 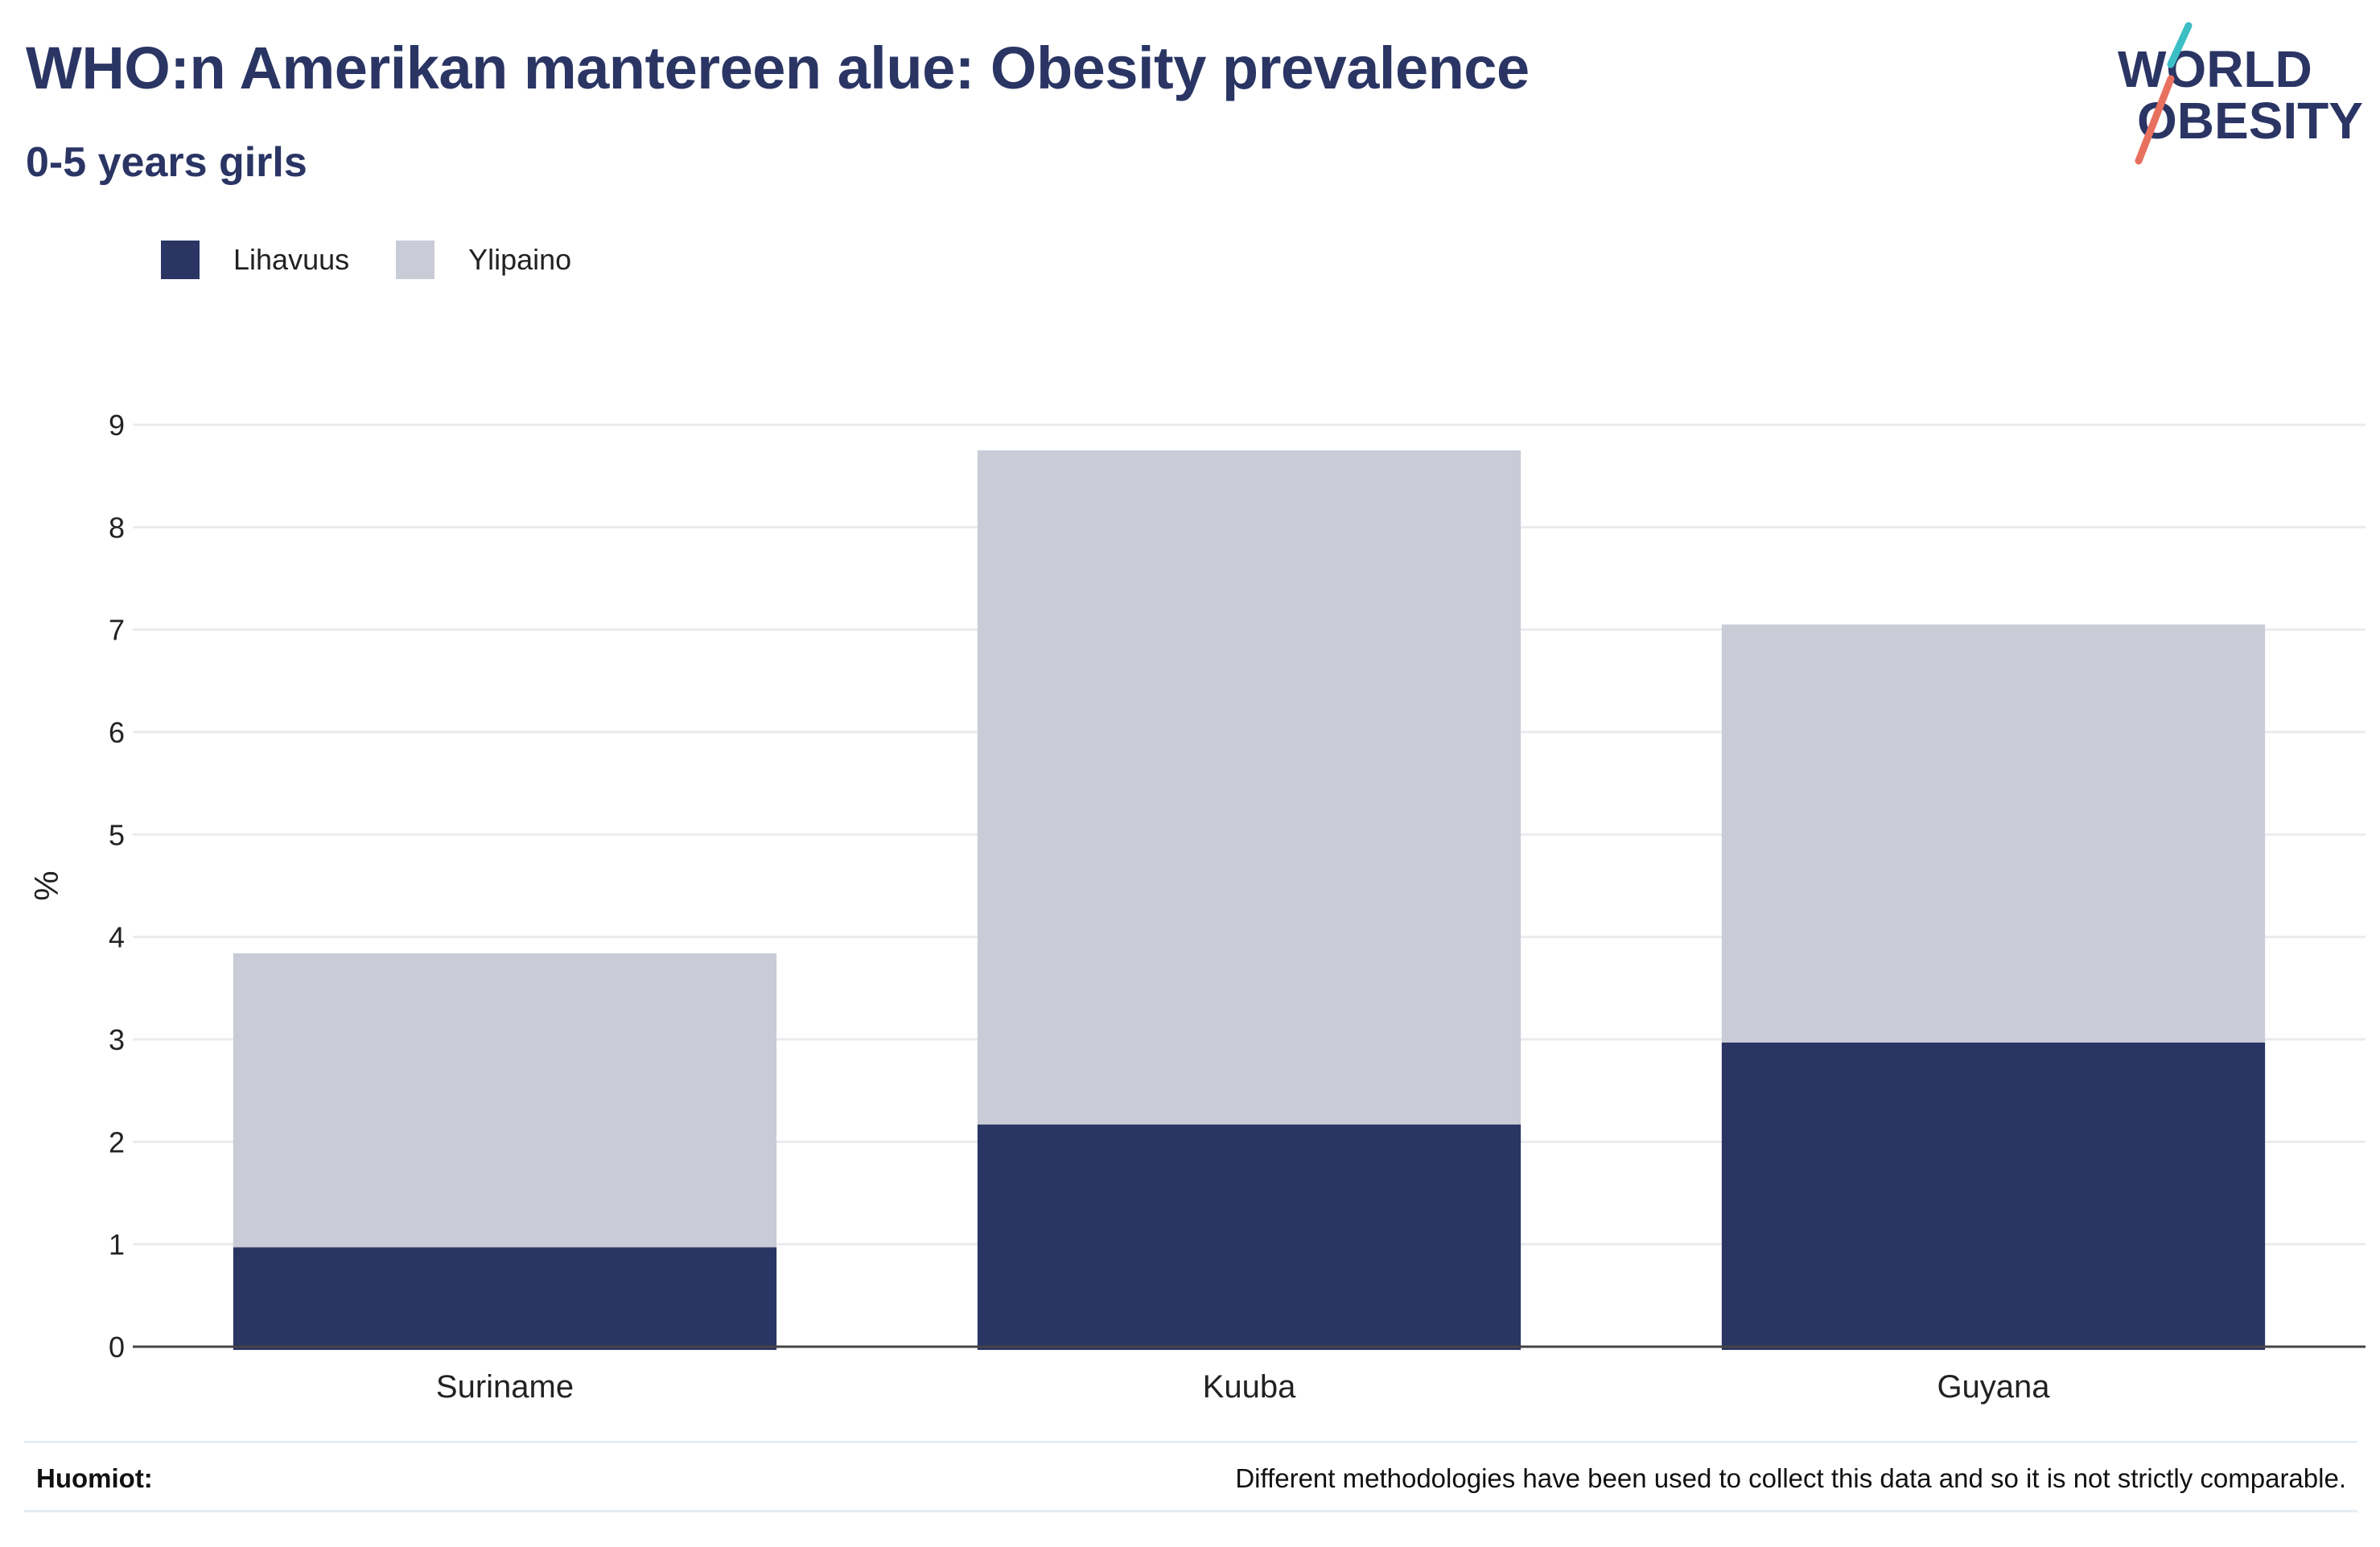 I want to click on footer-divider-top, so click(x=1190, y=1442).